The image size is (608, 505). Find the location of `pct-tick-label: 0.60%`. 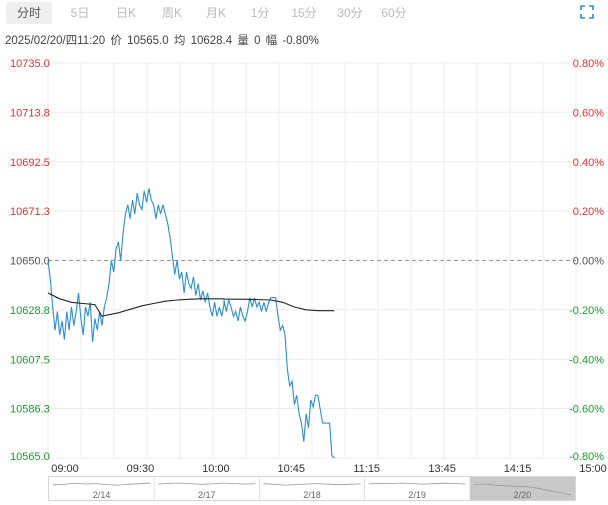

pct-tick-label: 0.60% is located at coordinates (588, 113).